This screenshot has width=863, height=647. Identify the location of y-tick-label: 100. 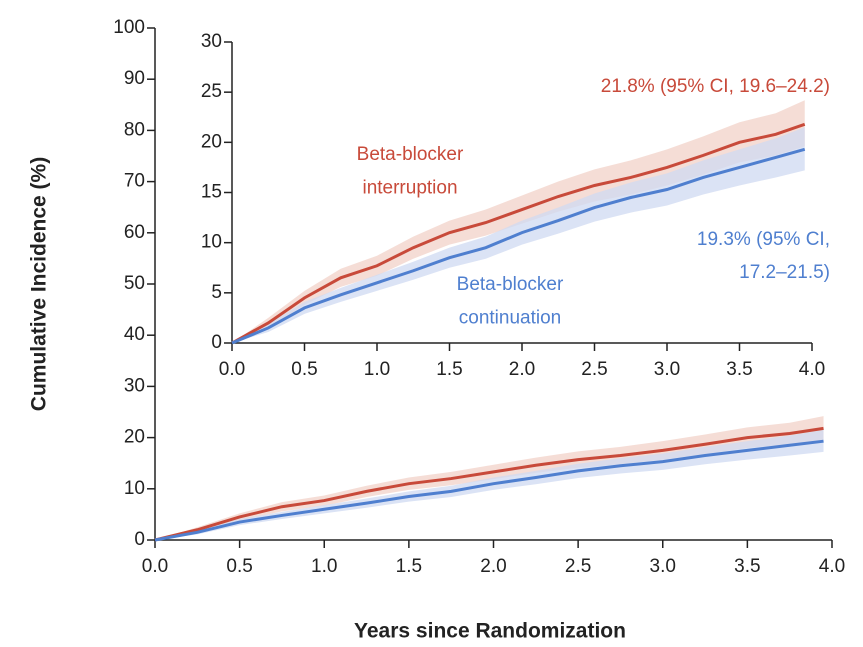
(129, 27).